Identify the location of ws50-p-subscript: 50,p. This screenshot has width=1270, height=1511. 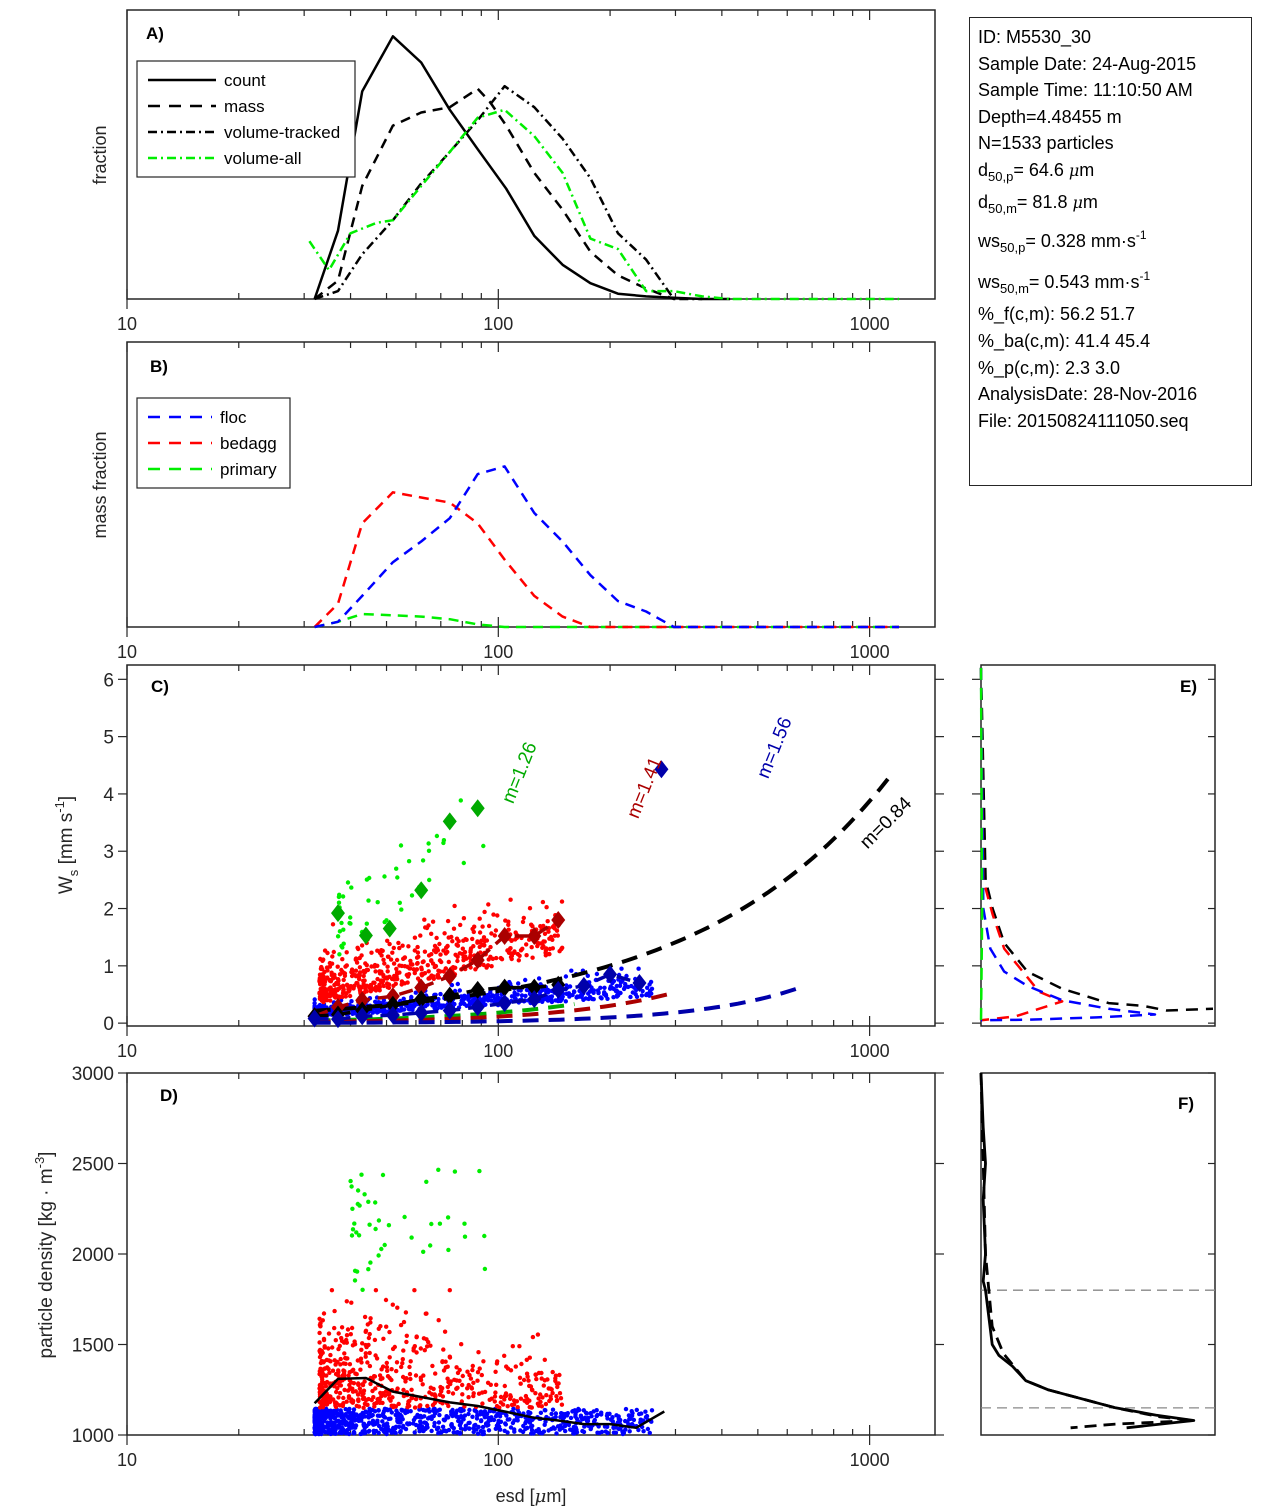
(1013, 248).